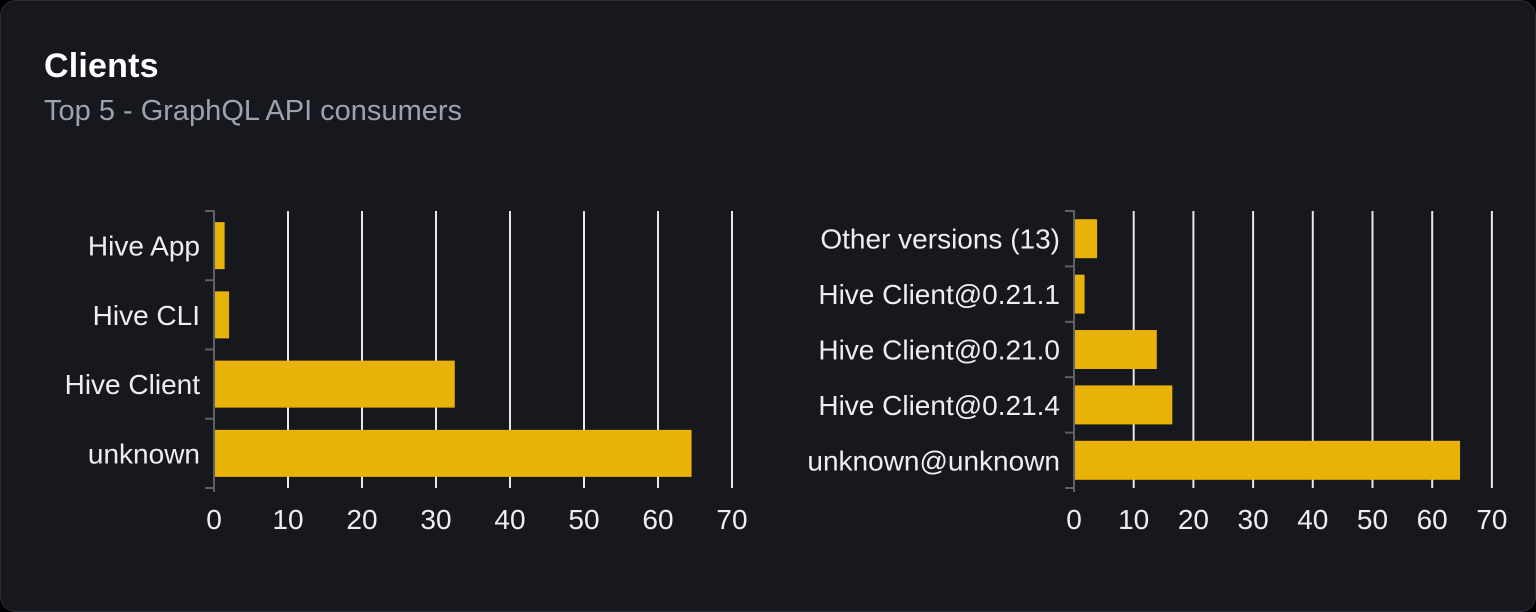  Describe the element at coordinates (933, 460) in the screenshot. I see `category-label: unknown@unknown` at that location.